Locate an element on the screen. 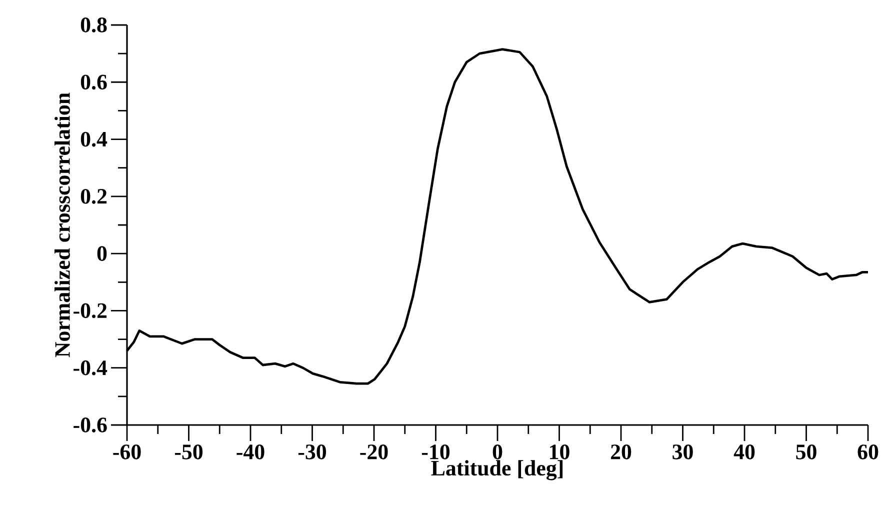  x-tick-label: 40 is located at coordinates (744, 452).